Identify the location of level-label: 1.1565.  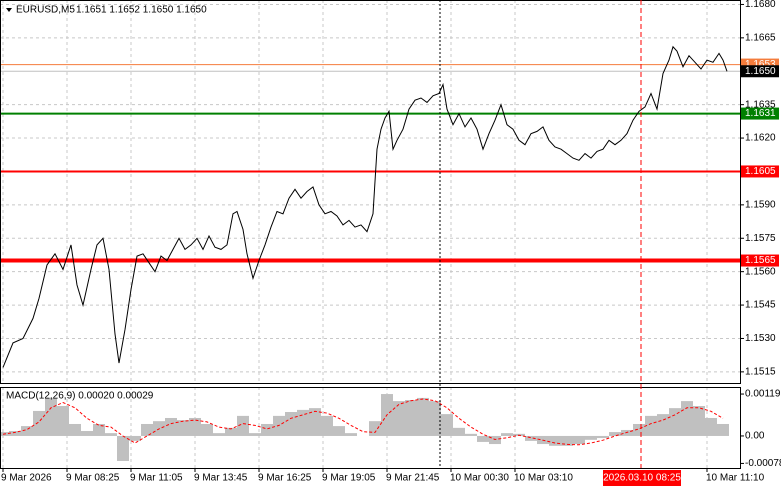
(760, 260).